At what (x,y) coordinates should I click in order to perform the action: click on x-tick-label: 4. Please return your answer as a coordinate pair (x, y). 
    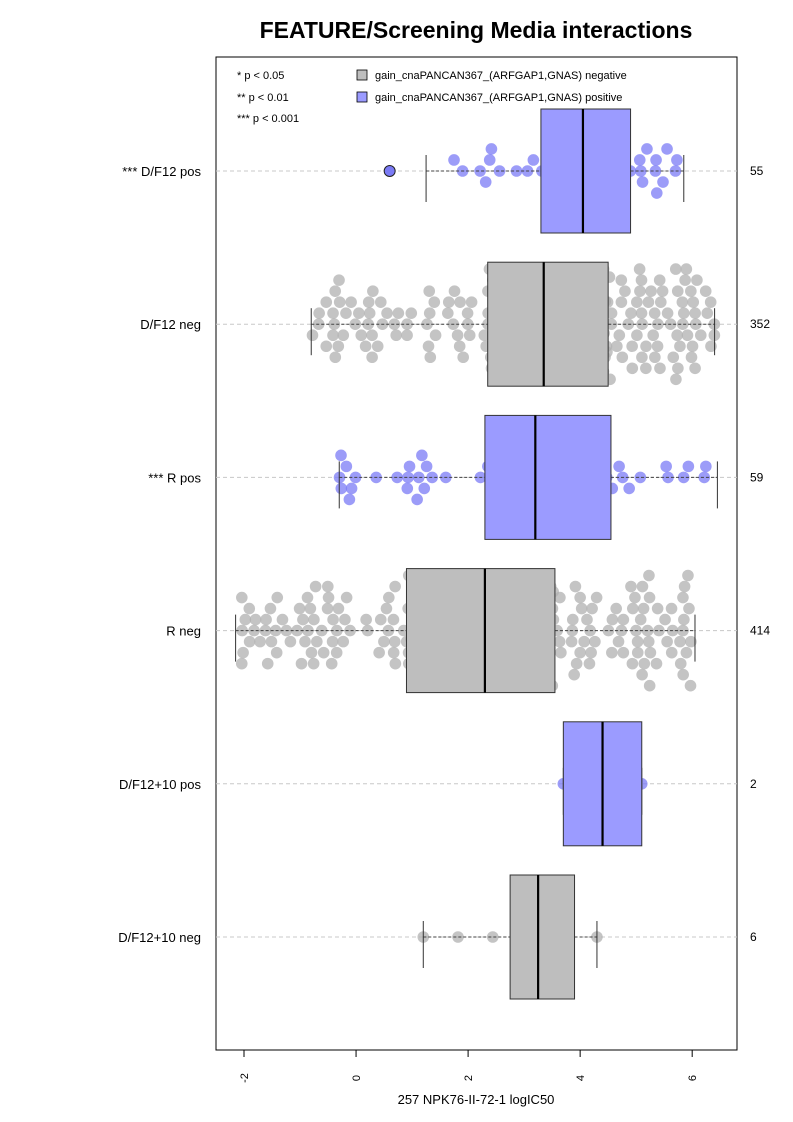
    Looking at the image, I should click on (581, 1078).